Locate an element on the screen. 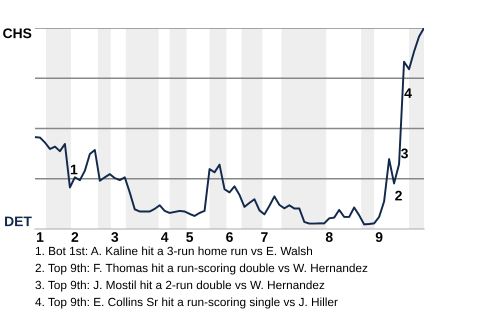 Image resolution: width=480 pixels, height=320 pixels. text: 1. Bot 1st: A. Kaline hit a 3-run home run vs E. Walsh is located at coordinates (174, 251).